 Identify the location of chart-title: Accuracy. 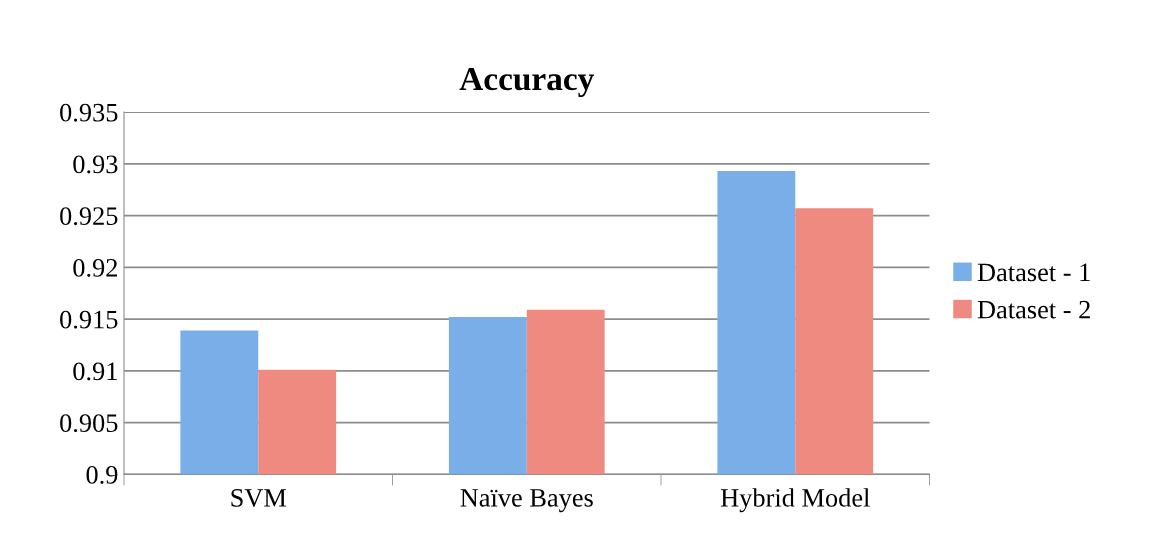
(526, 82).